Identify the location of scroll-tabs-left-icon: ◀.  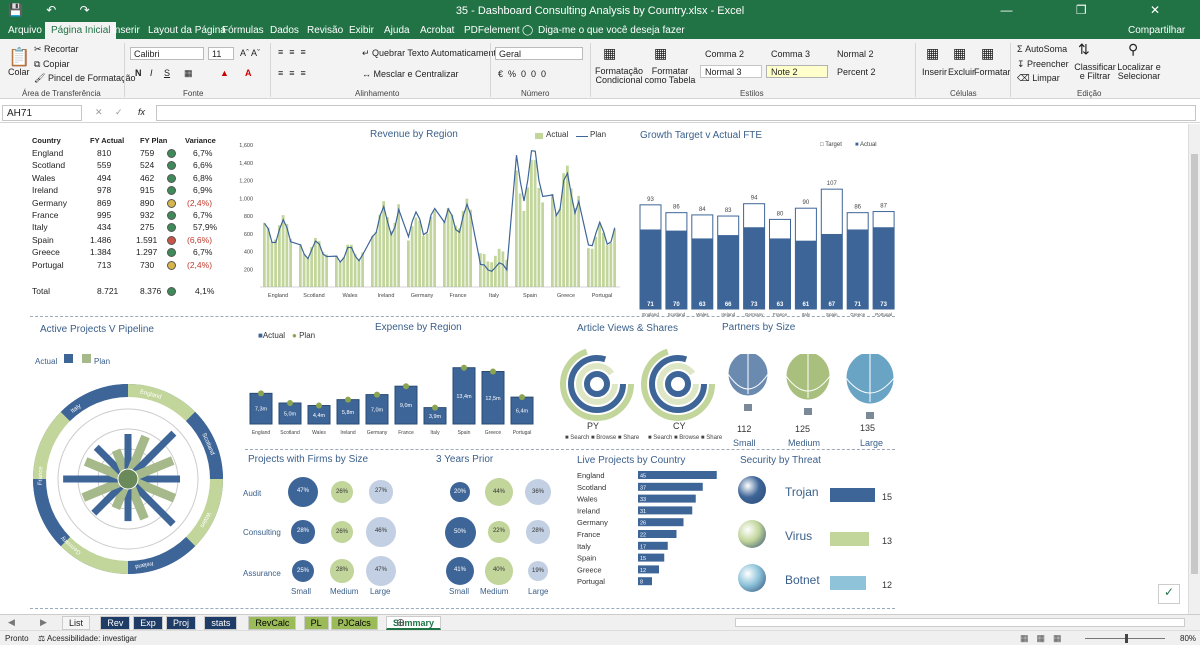
(11, 622).